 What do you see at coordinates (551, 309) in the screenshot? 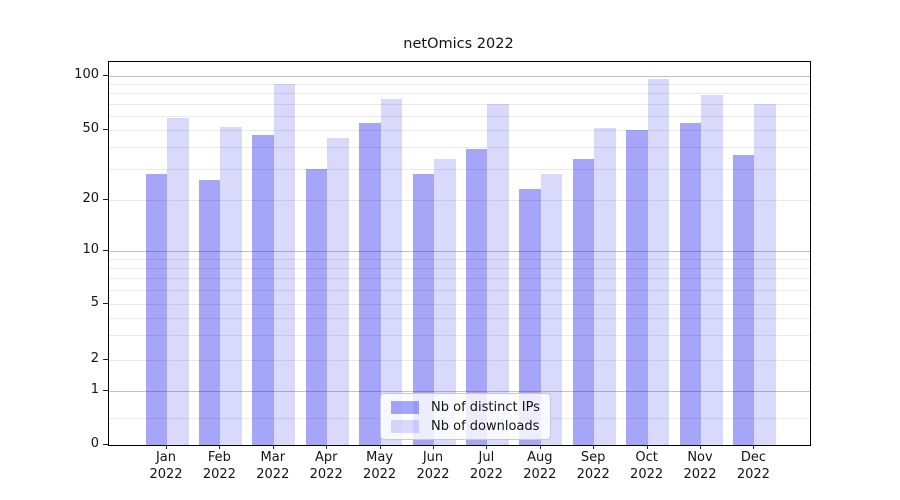
I see `bar-aug-downloads` at bounding box center [551, 309].